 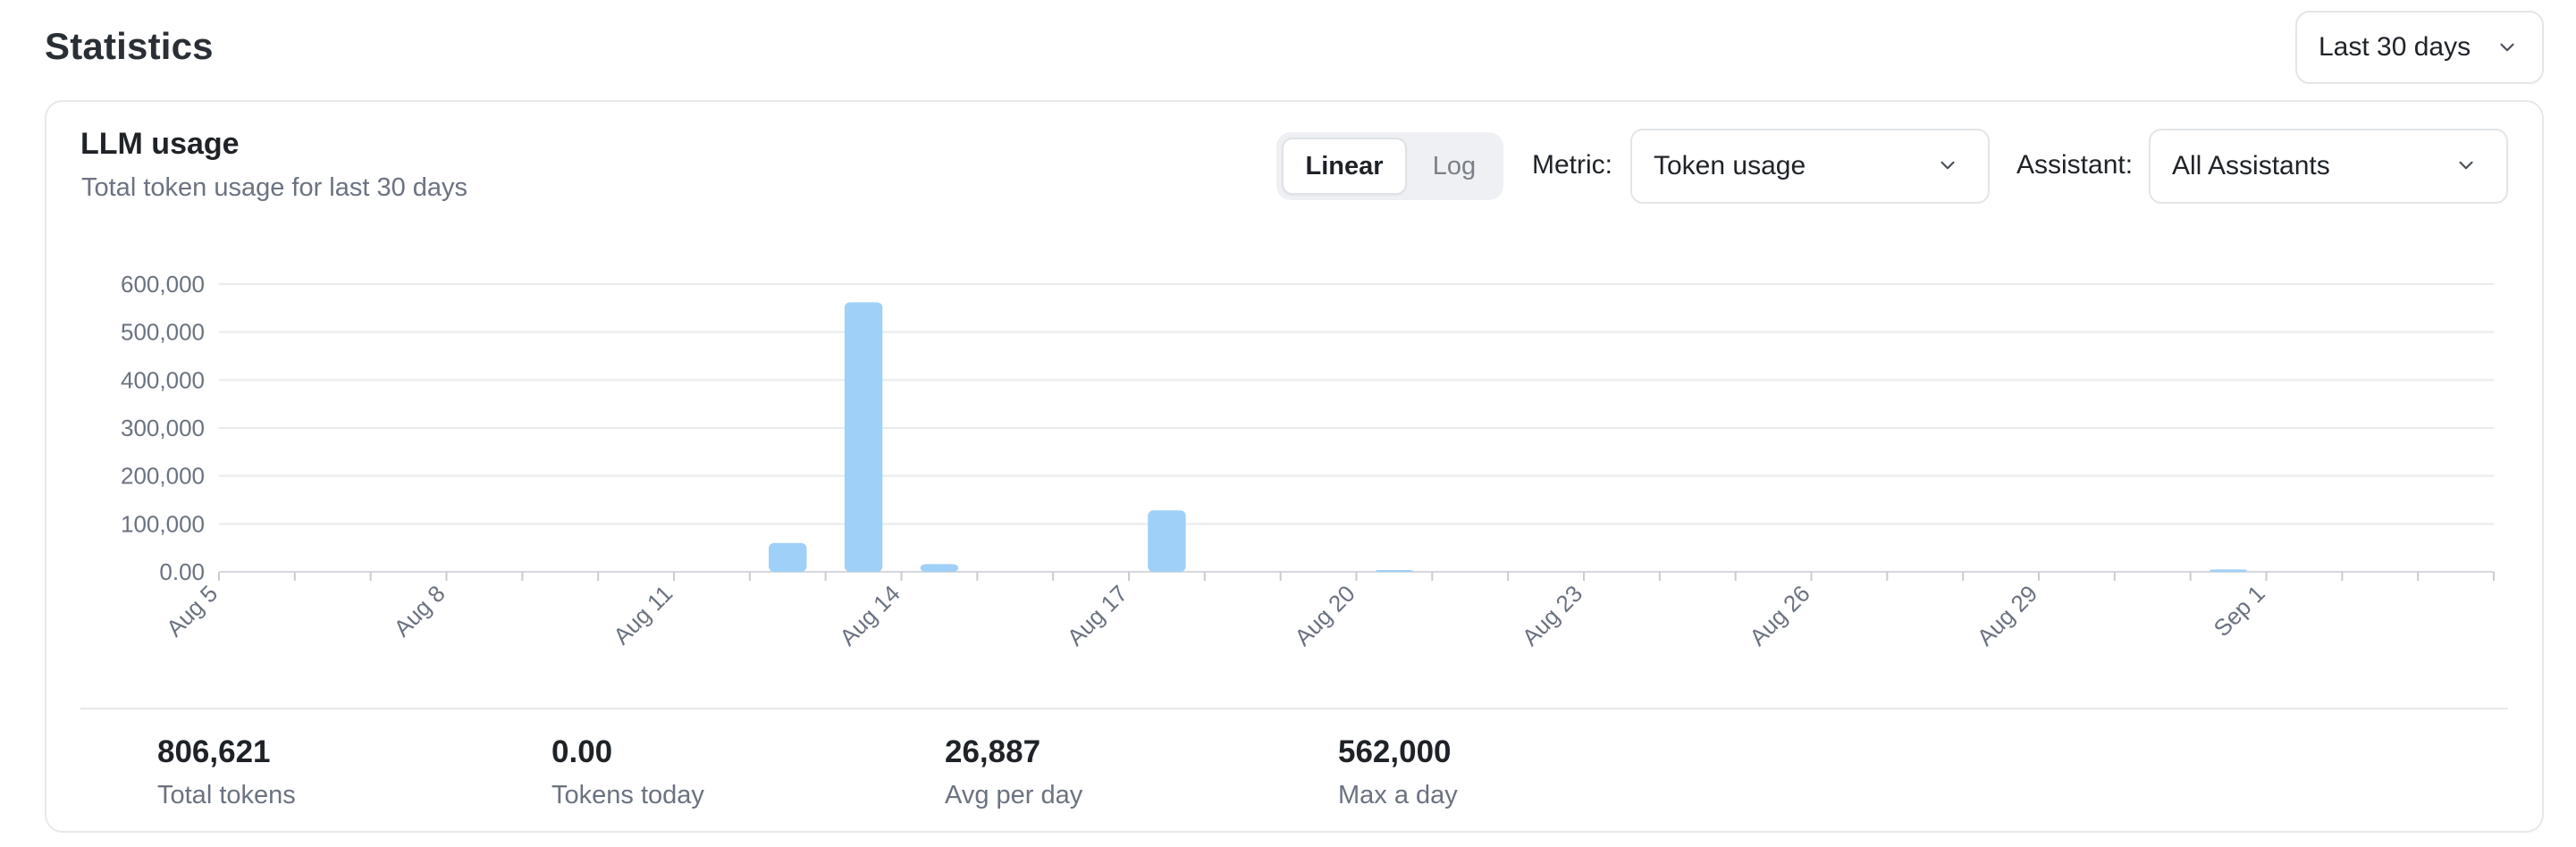 I want to click on scale-log-button: Log, so click(x=1455, y=165).